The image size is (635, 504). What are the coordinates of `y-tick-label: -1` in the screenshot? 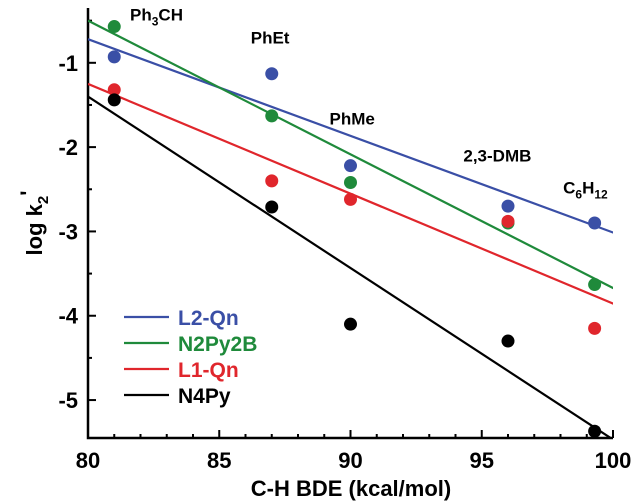 It's located at (68, 63).